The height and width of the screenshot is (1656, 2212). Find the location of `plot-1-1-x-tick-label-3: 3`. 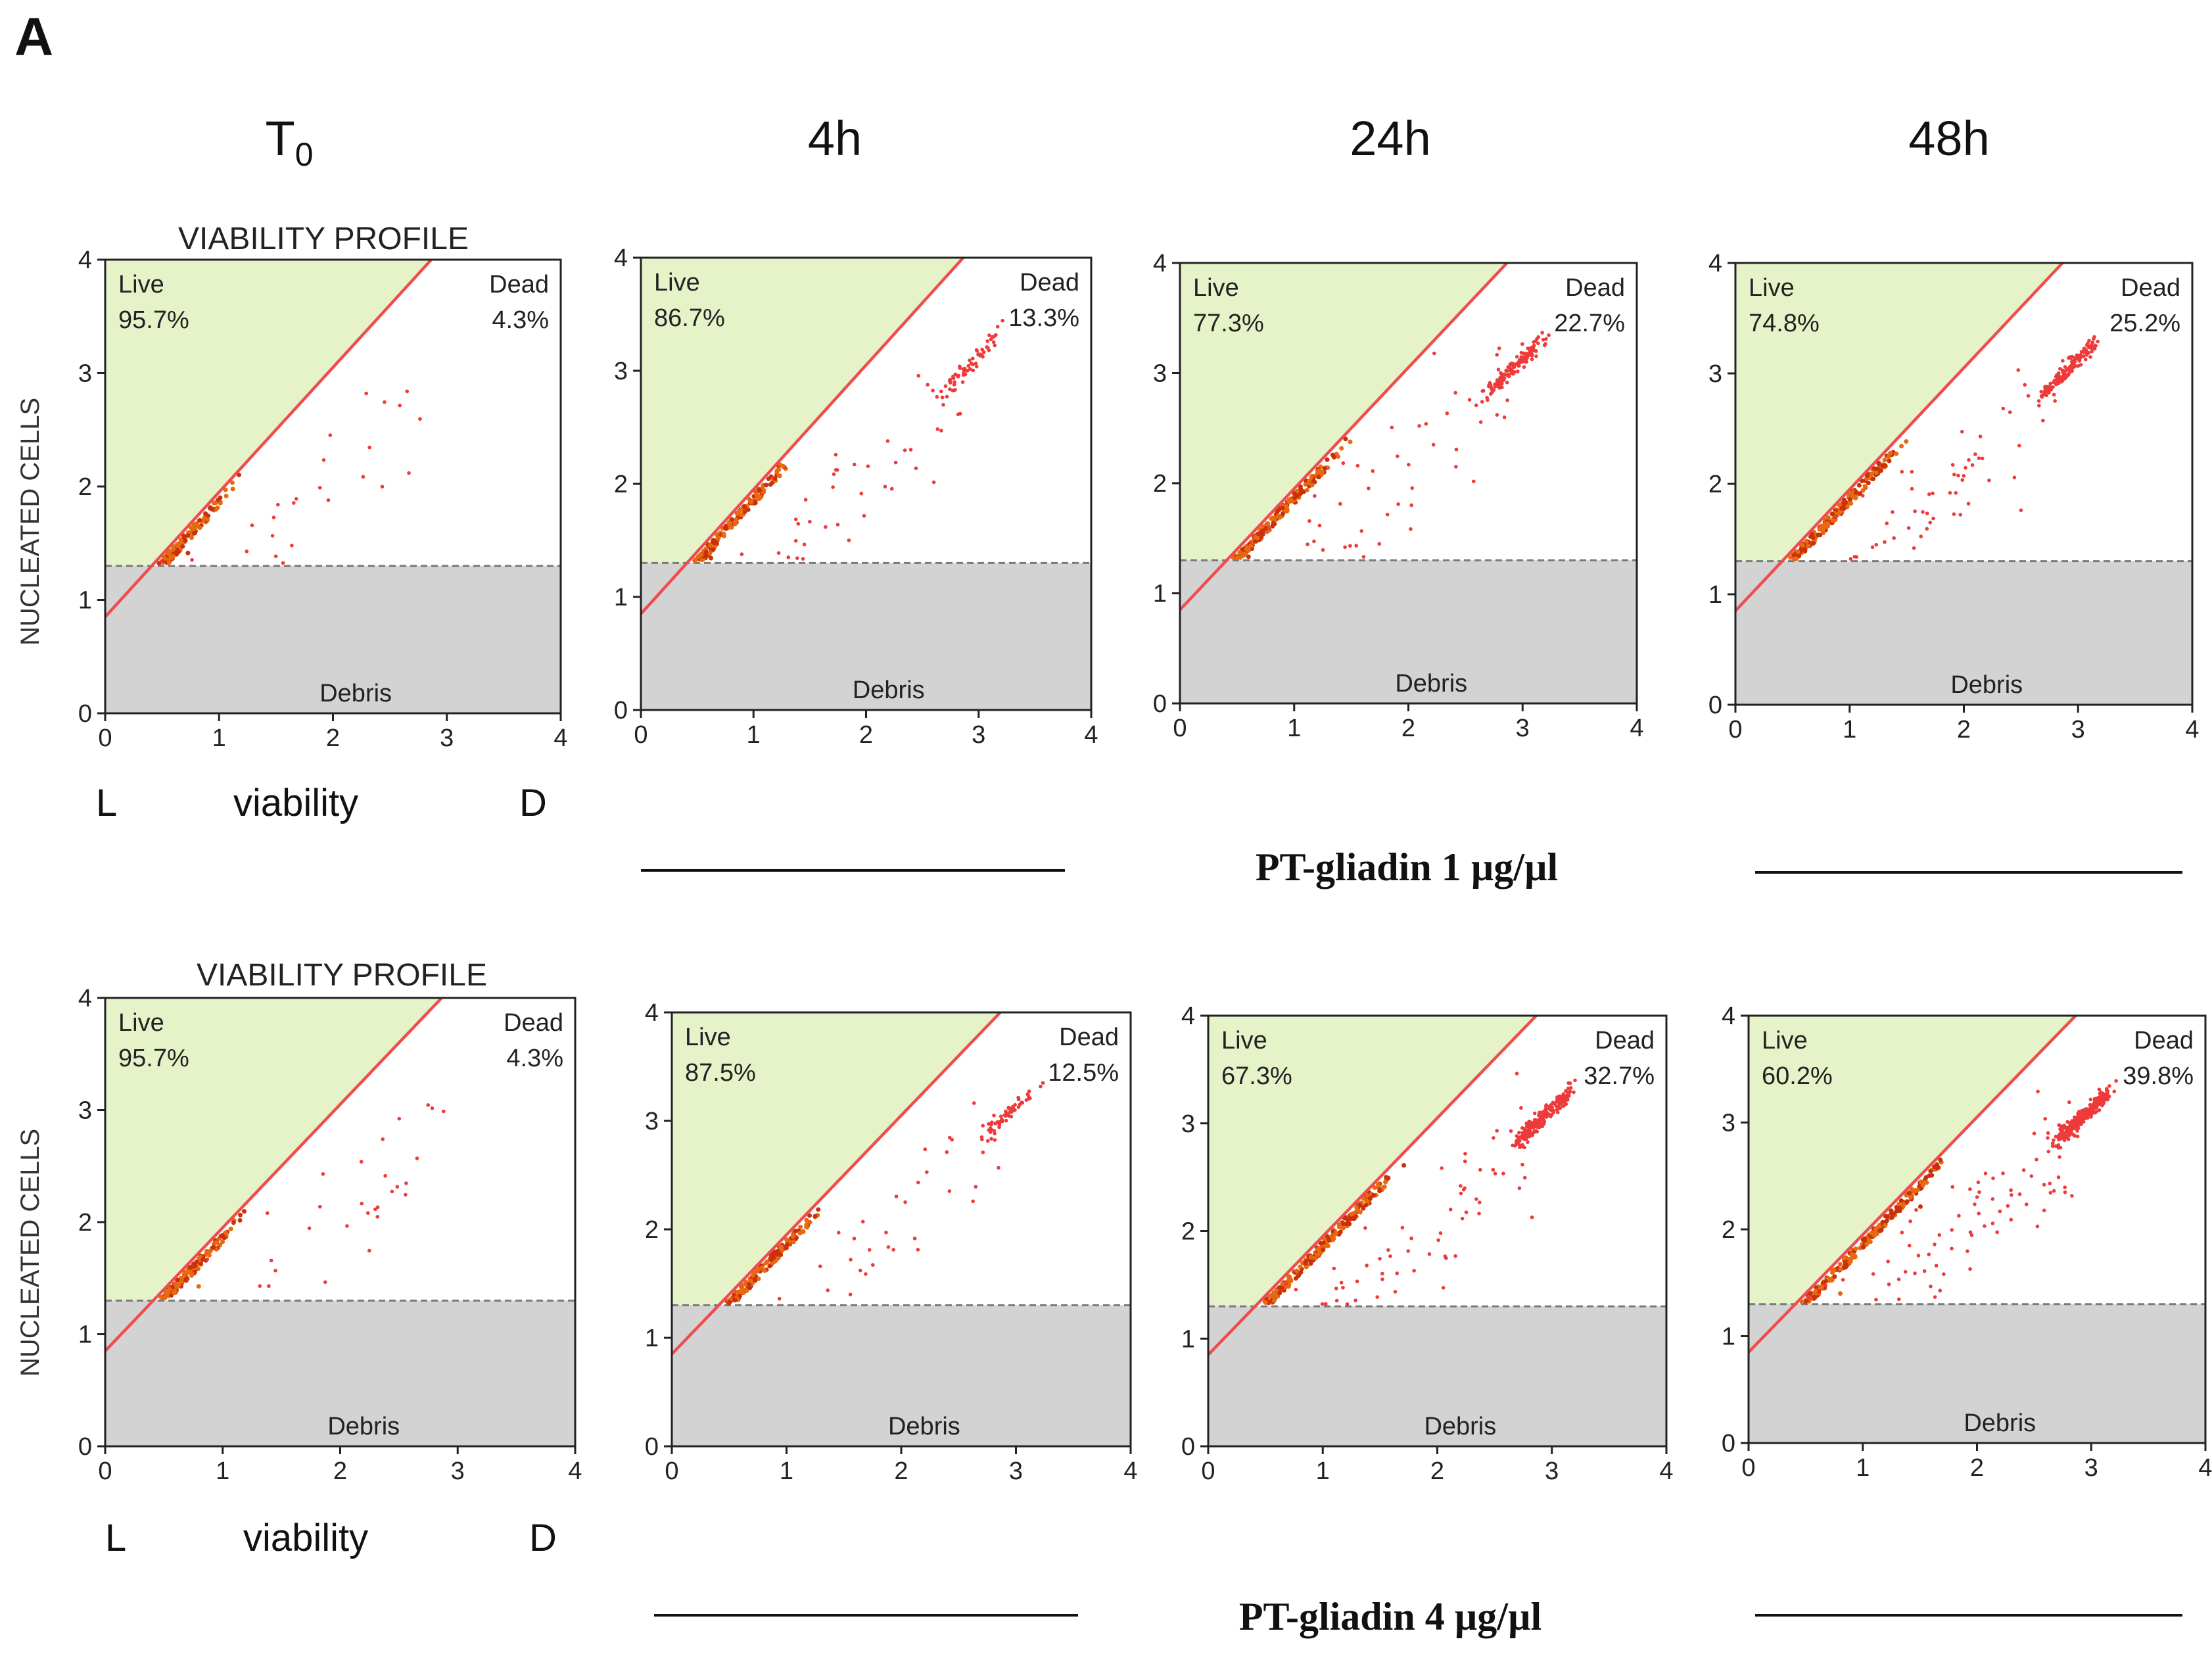

plot-1-1-x-tick-label-3: 3 is located at coordinates (1016, 1471).